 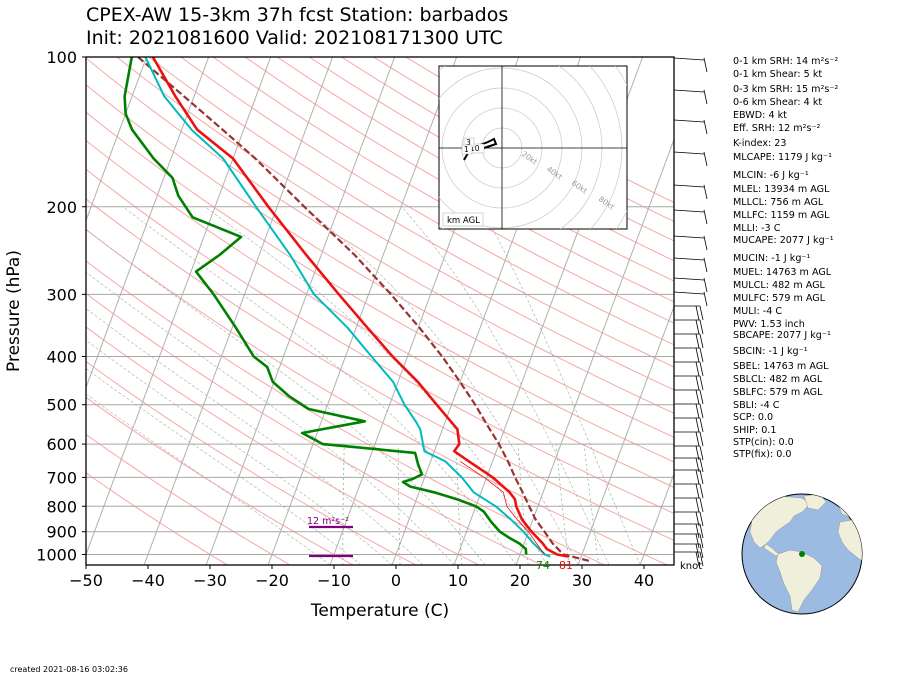 What do you see at coordinates (756, 405) in the screenshot?
I see `stat-line: SBLI: -4 C` at bounding box center [756, 405].